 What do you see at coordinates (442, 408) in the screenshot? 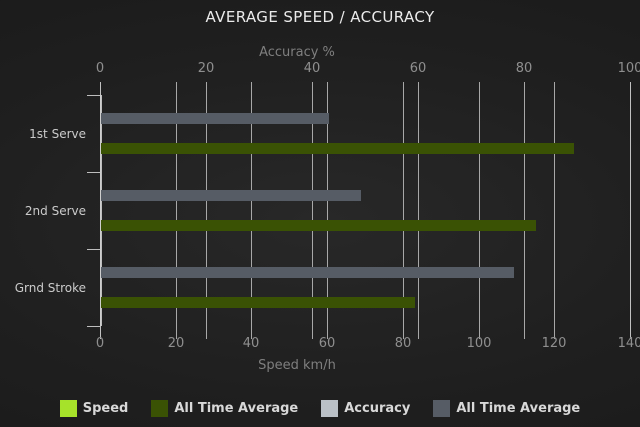
I see `legend-swatch-accuracy_avg` at bounding box center [442, 408].